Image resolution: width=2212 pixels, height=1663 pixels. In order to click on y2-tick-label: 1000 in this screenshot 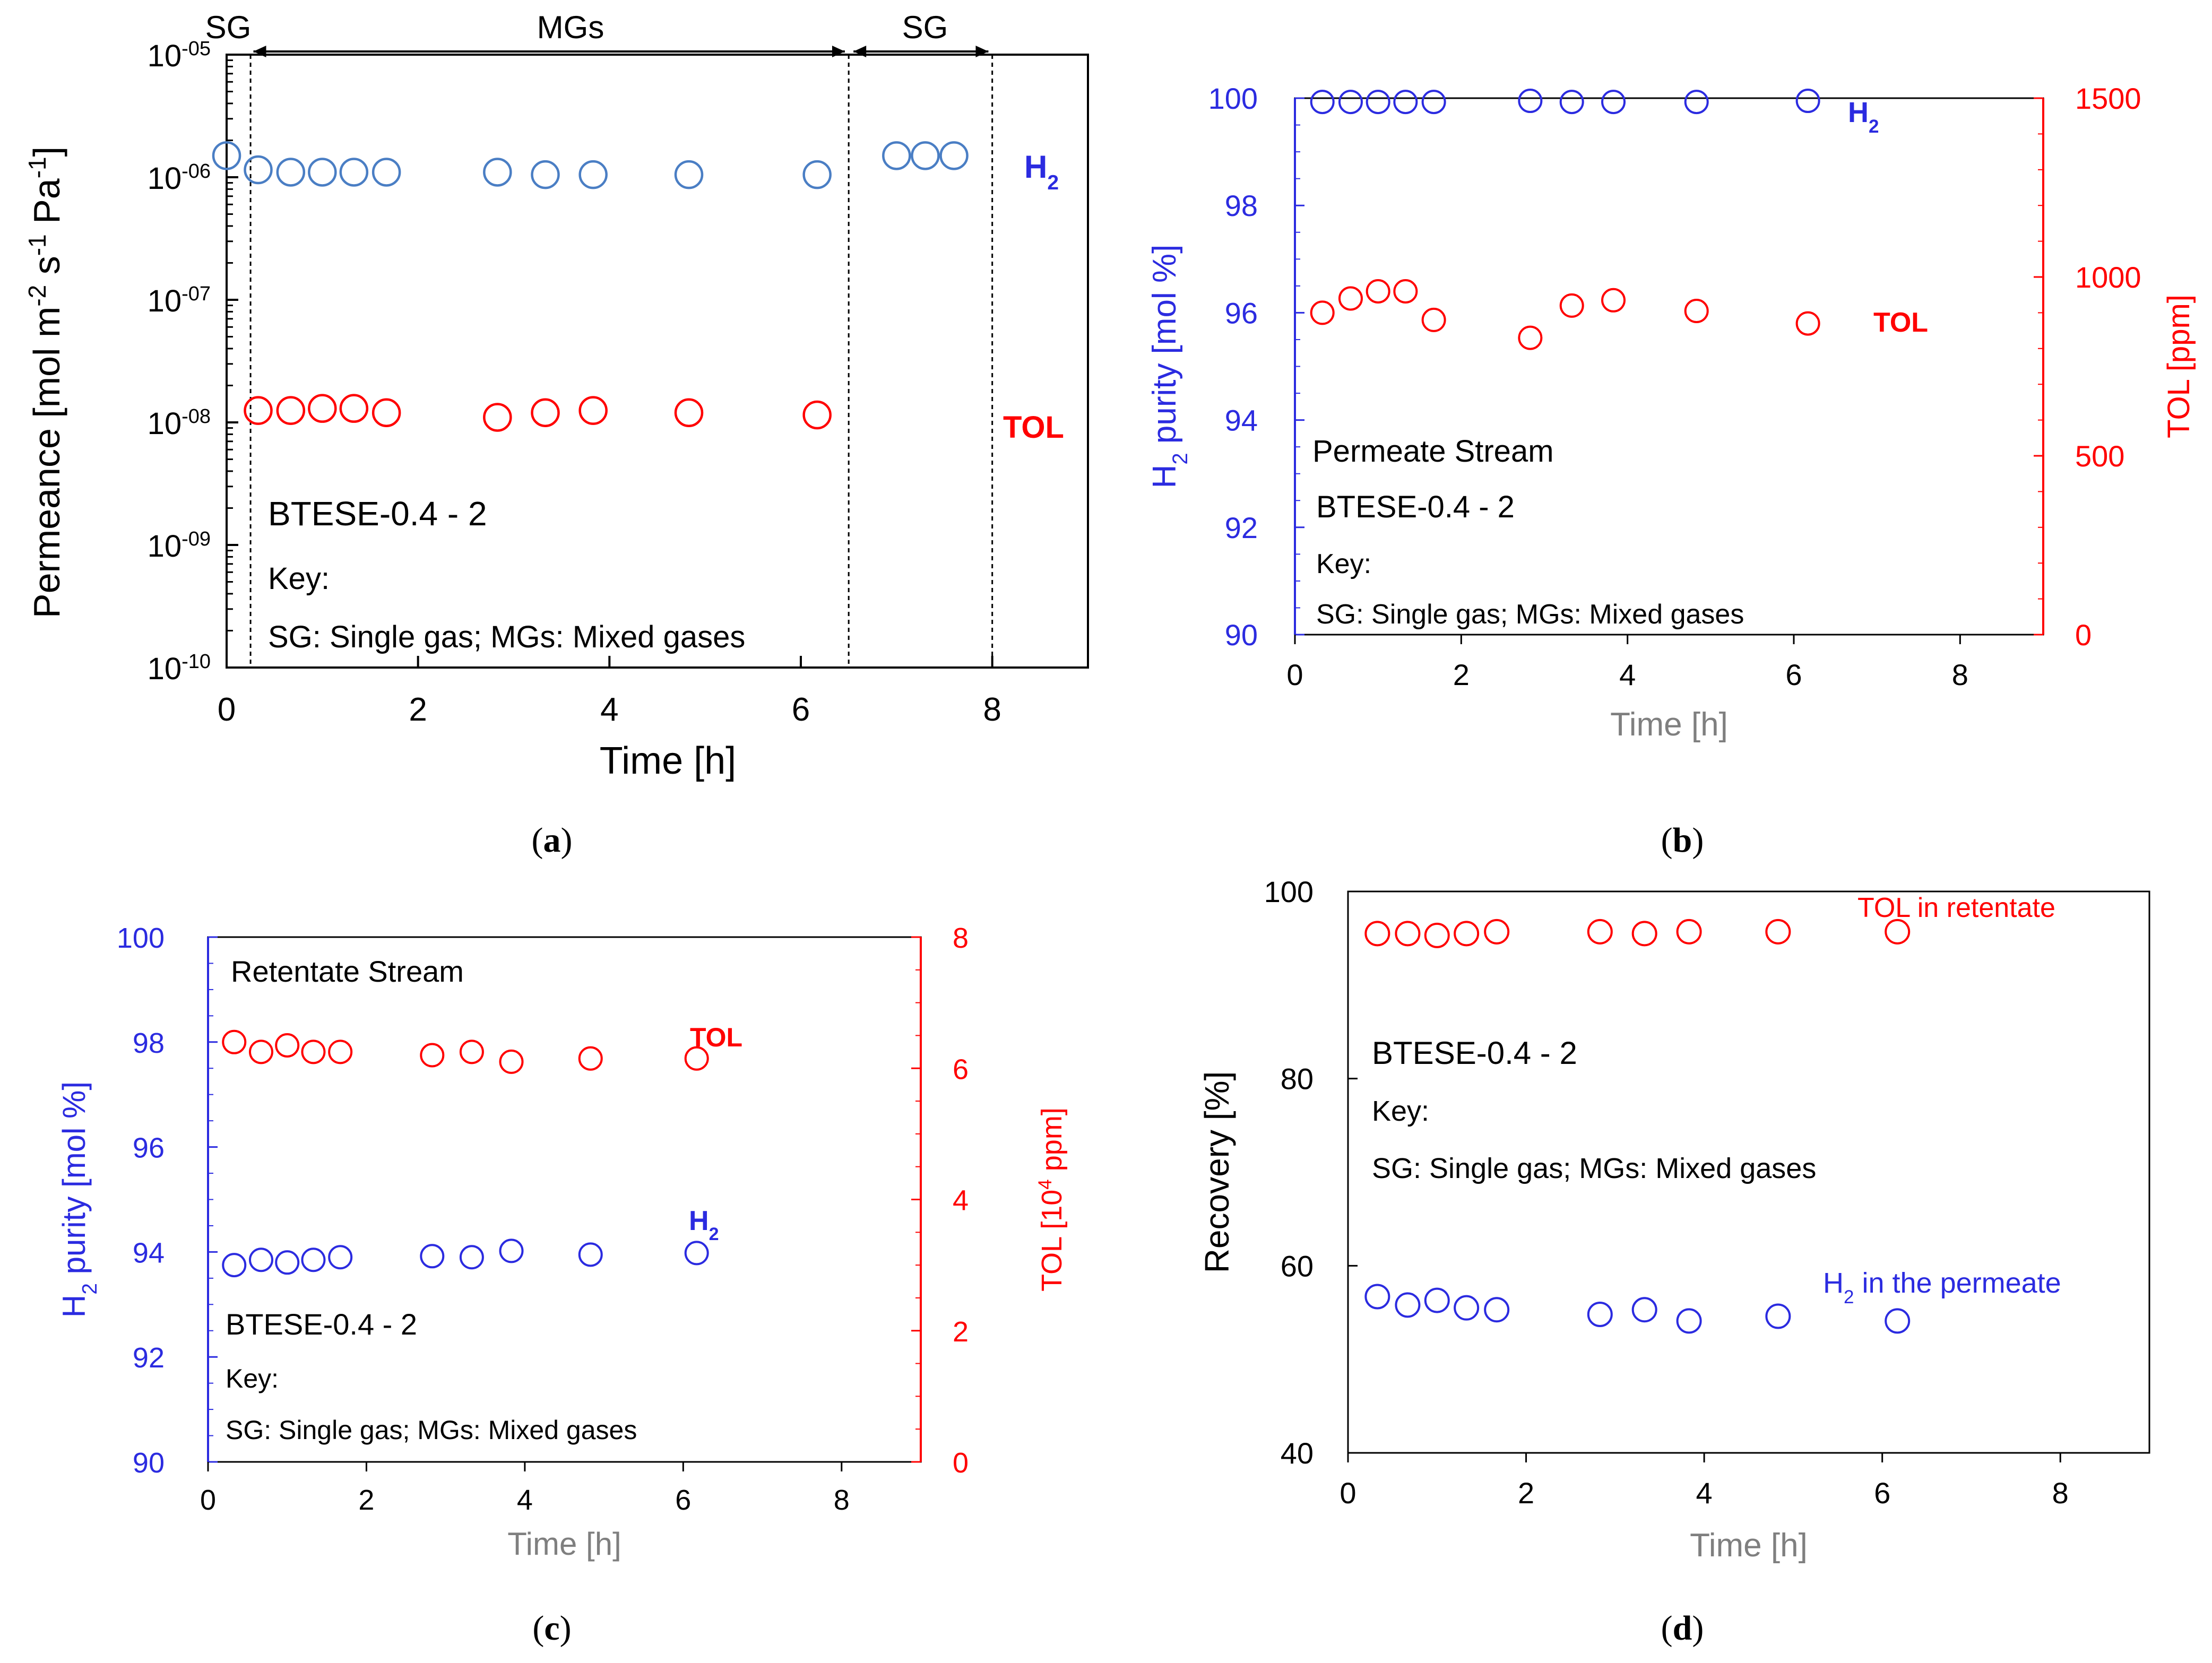, I will do `click(2108, 277)`.